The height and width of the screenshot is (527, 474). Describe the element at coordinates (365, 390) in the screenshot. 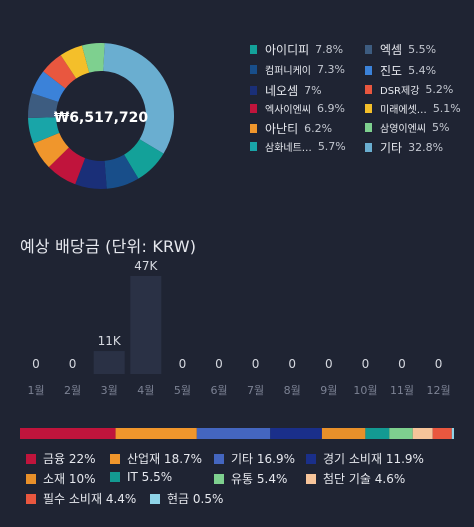

I see `month-tick-label: 10월` at that location.